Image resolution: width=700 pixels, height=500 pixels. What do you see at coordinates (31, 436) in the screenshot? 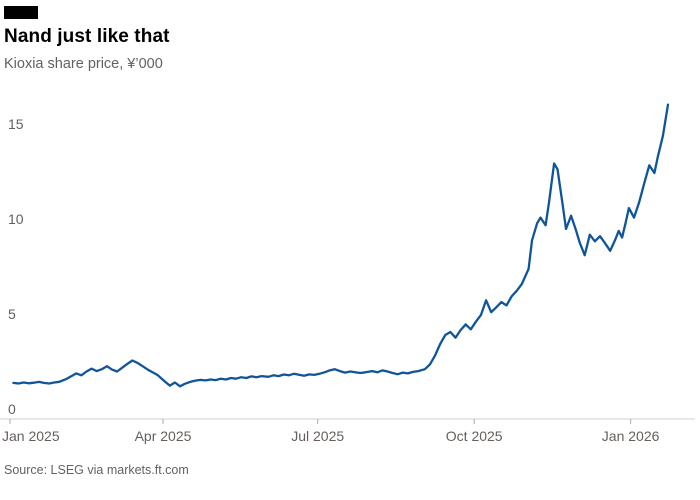
I see `x-axis-tick-label: Jan 2025` at bounding box center [31, 436].